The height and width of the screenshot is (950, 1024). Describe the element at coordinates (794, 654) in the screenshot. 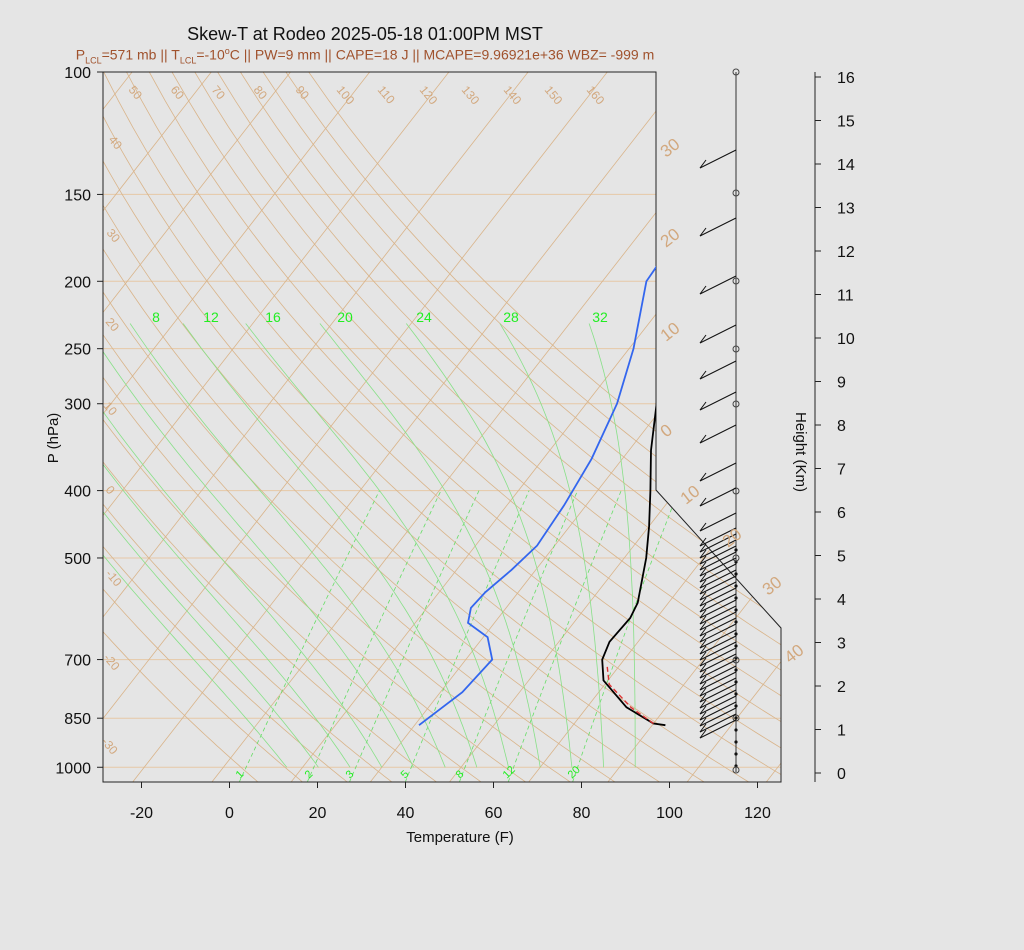

I see `isotherm-label: 40` at that location.